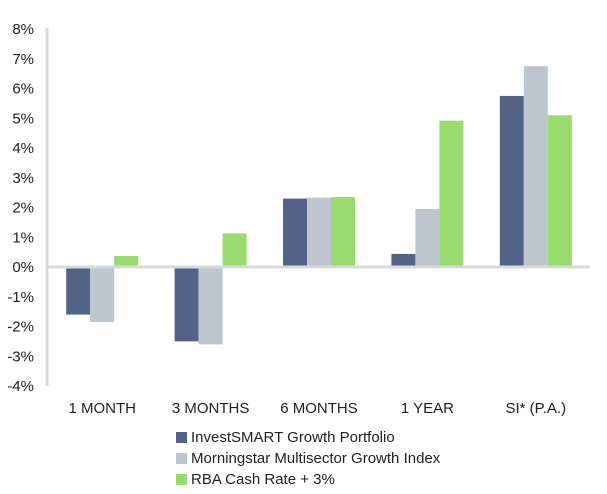 This screenshot has width=607, height=494. Describe the element at coordinates (23, 267) in the screenshot. I see `y-tick-label: 0%` at that location.